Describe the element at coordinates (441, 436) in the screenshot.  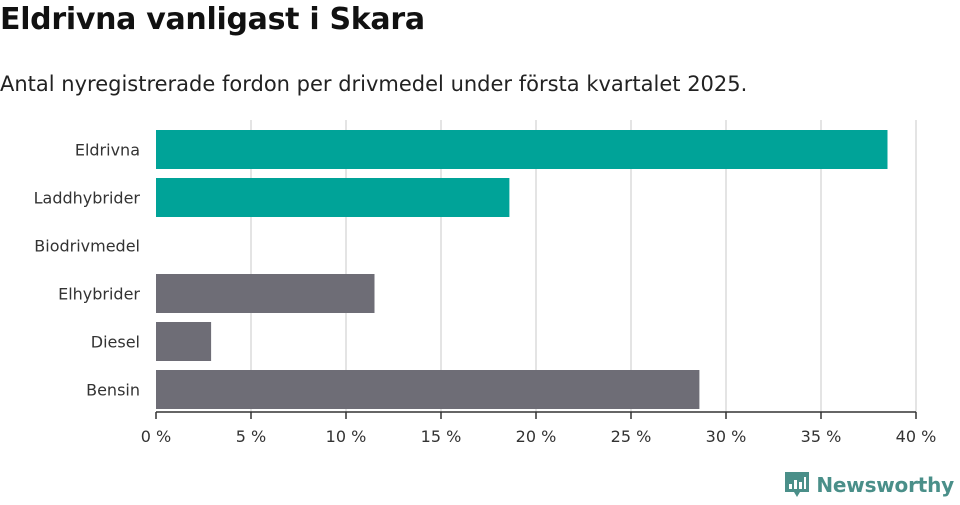
I see `x-tick-label: 15 %` at that location.